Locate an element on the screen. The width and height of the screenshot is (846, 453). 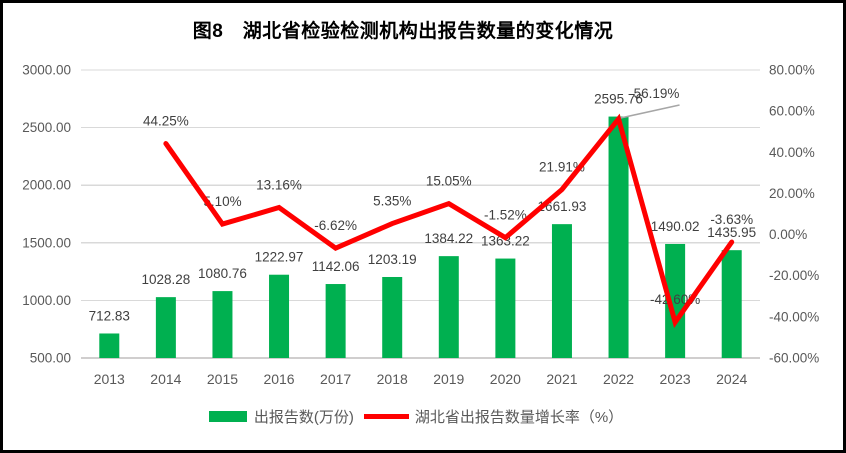
line-label-2020: -1.52% is located at coordinates (505, 215).